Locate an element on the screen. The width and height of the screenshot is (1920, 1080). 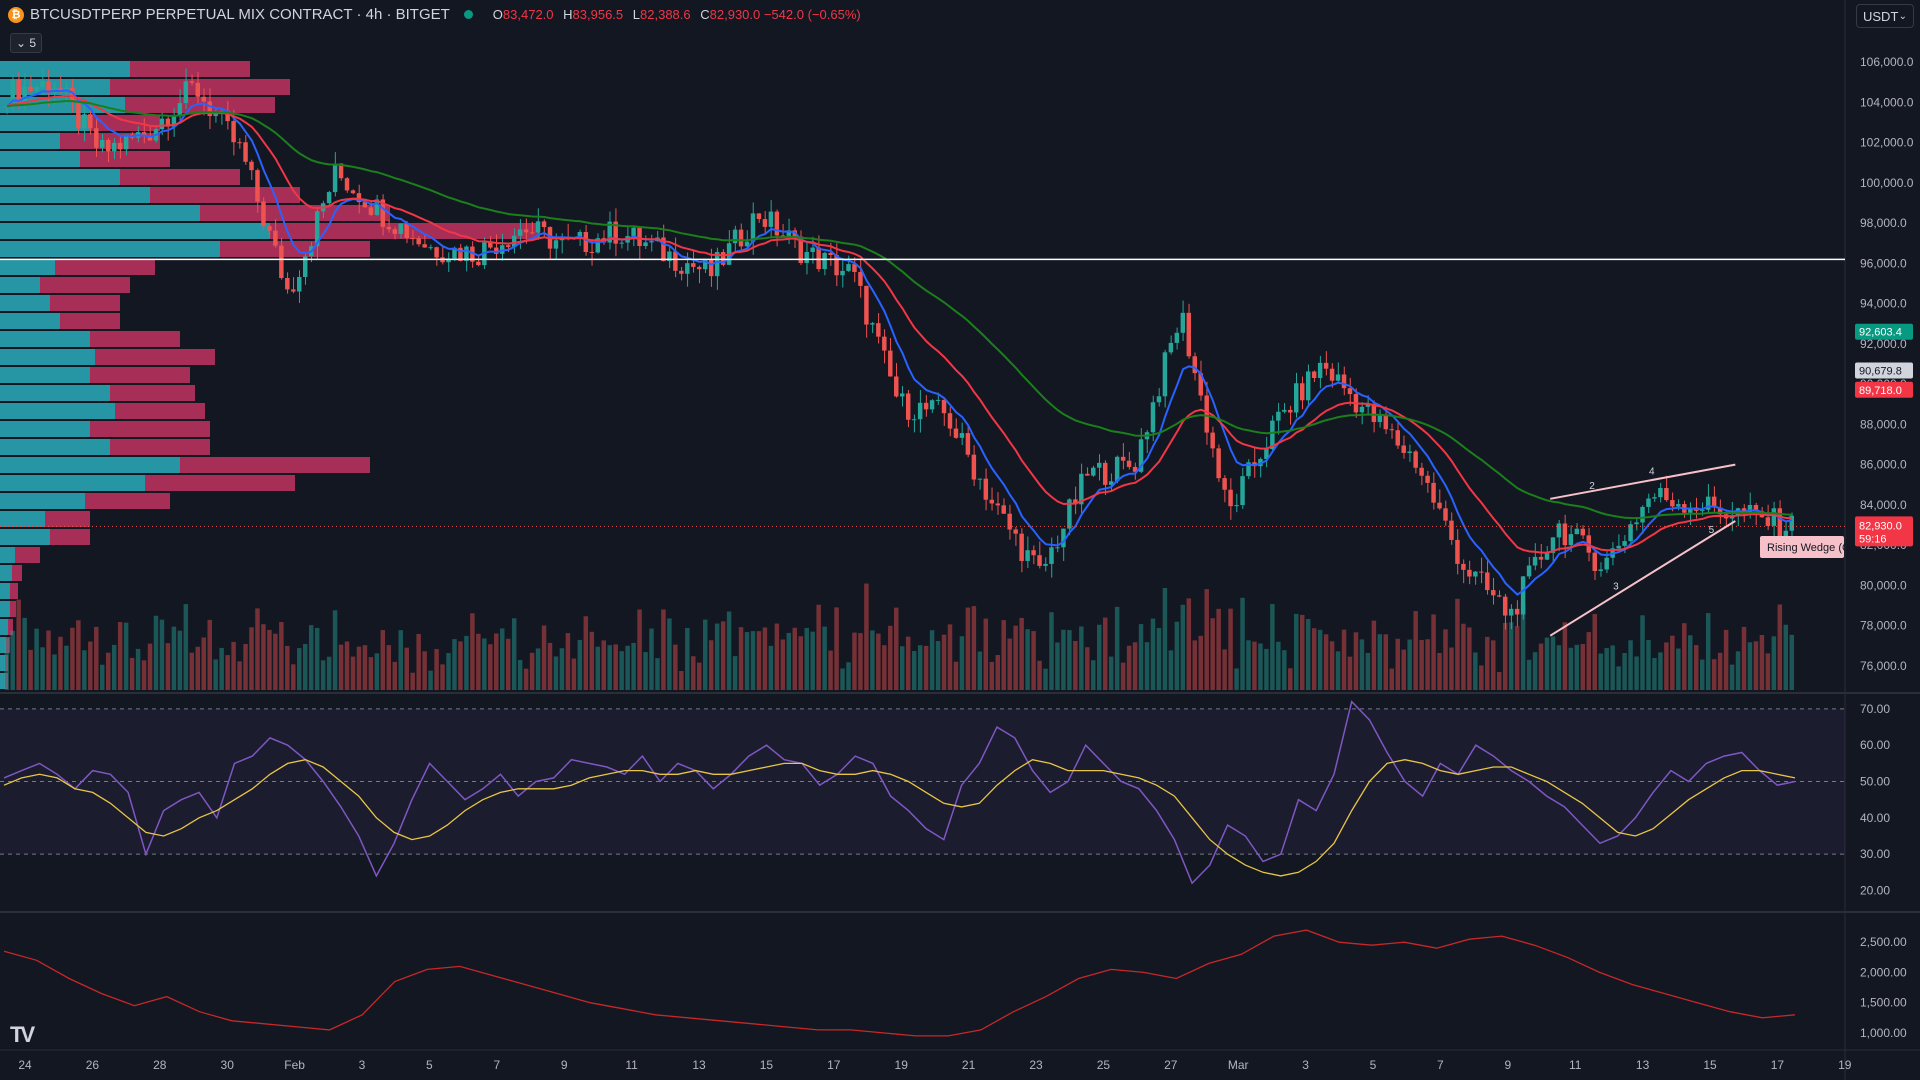
indicators-toggle-button: ⌄ 5 is located at coordinates (26, 43).